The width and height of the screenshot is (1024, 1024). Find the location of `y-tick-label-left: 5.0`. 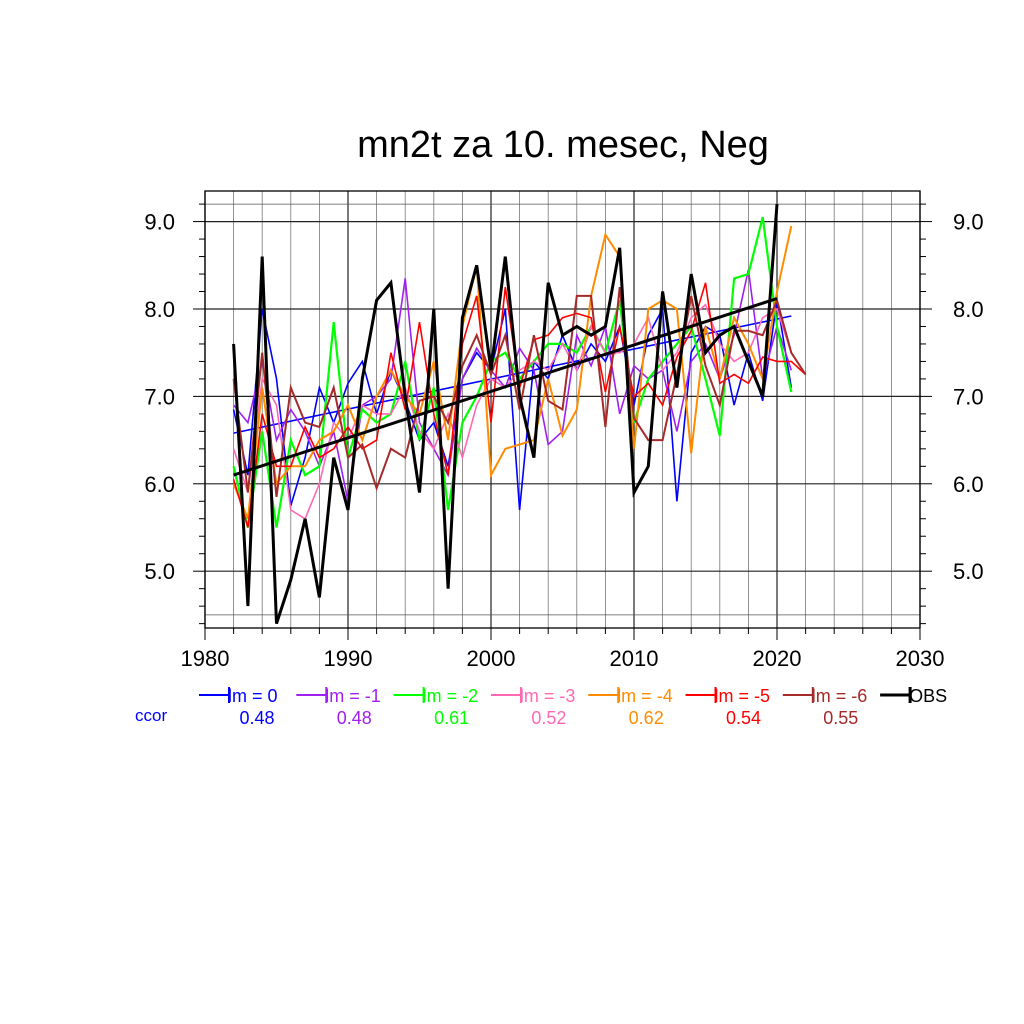

y-tick-label-left: 5.0 is located at coordinates (159, 571).